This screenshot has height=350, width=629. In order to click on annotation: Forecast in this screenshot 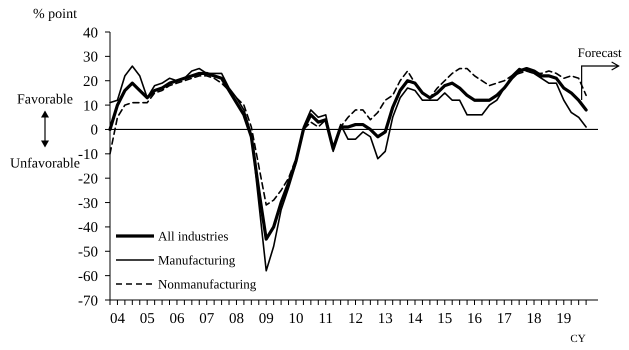, I will do `click(600, 52)`.